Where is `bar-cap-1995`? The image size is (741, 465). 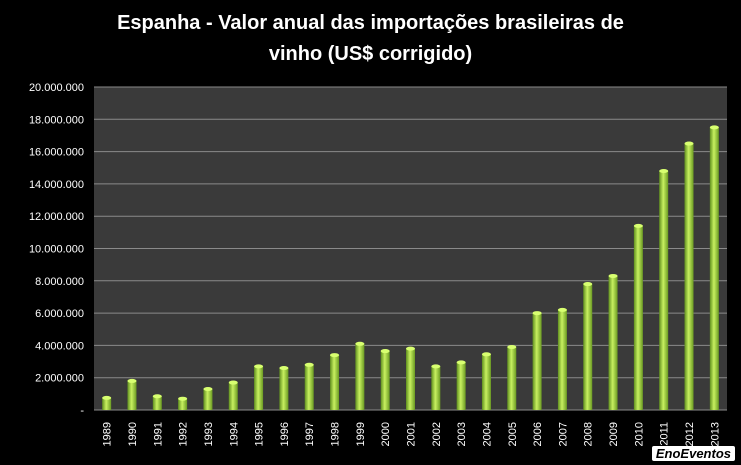
bar-cap-1995 is located at coordinates (259, 366).